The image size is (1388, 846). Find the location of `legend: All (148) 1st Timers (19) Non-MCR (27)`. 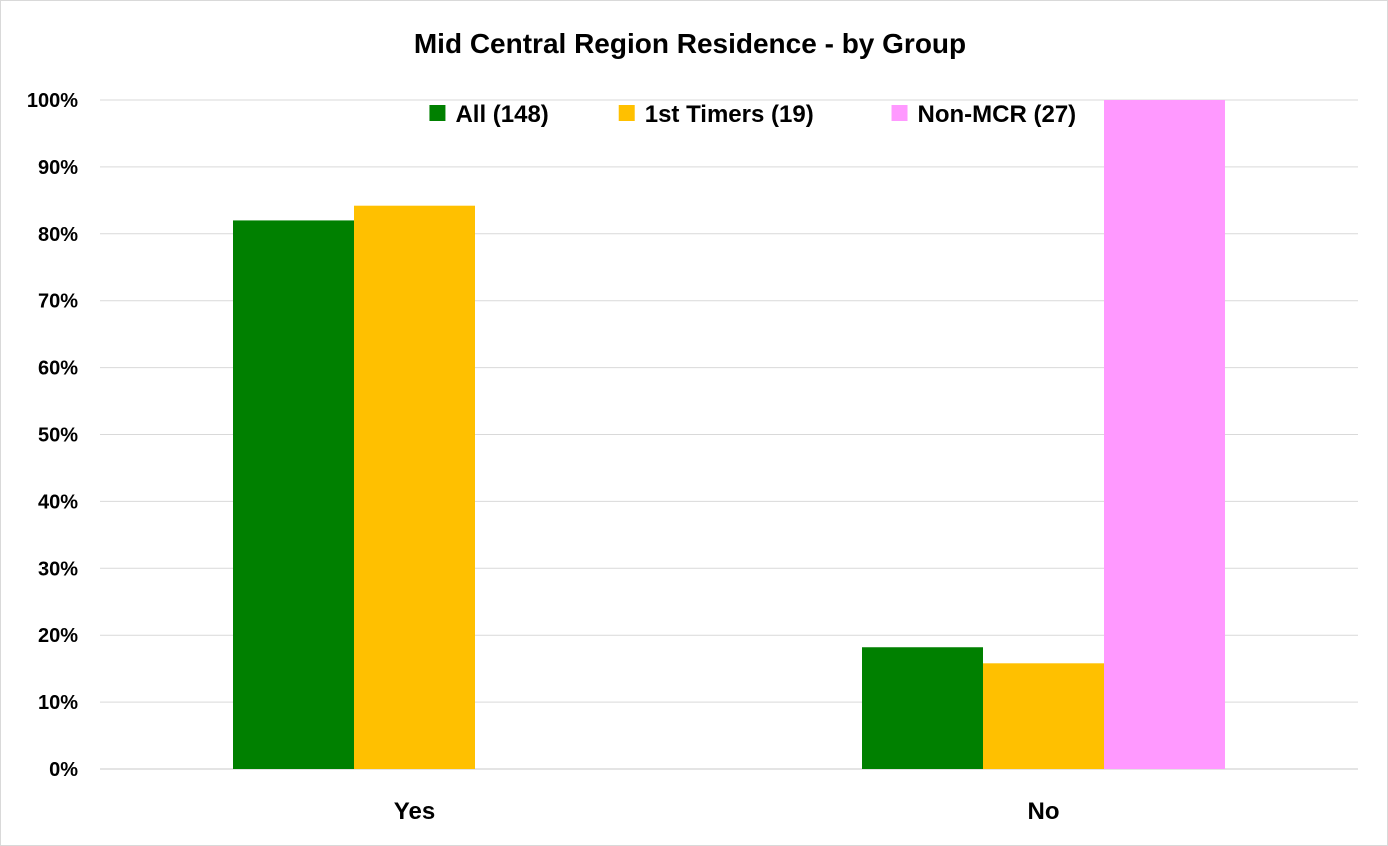

legend: All (148) 1st Timers (19) Non-MCR (27) is located at coordinates (752, 114).